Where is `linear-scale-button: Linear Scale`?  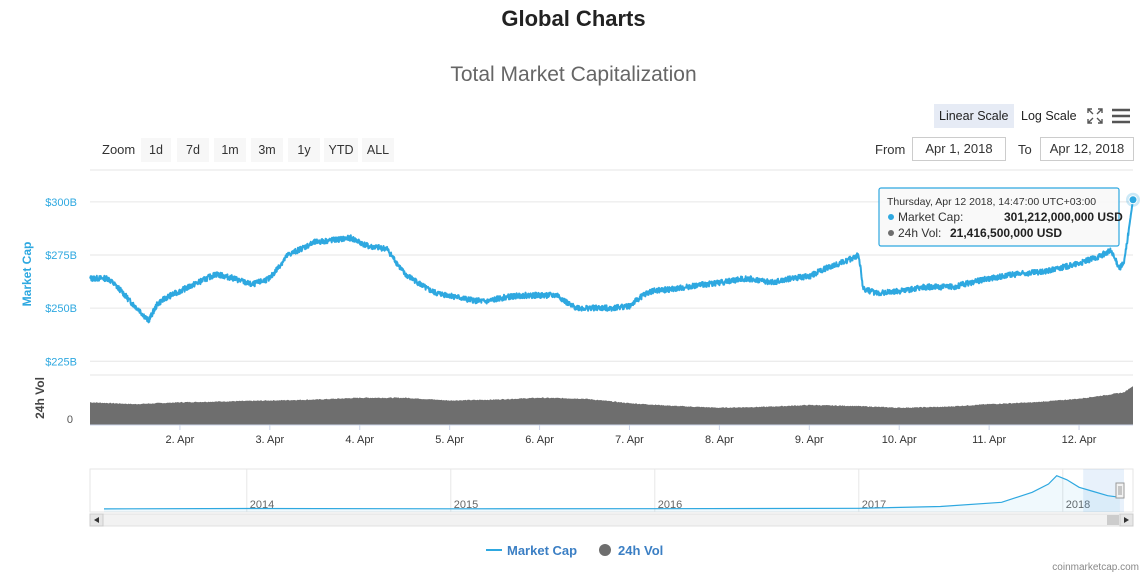
linear-scale-button: Linear Scale is located at coordinates (974, 116).